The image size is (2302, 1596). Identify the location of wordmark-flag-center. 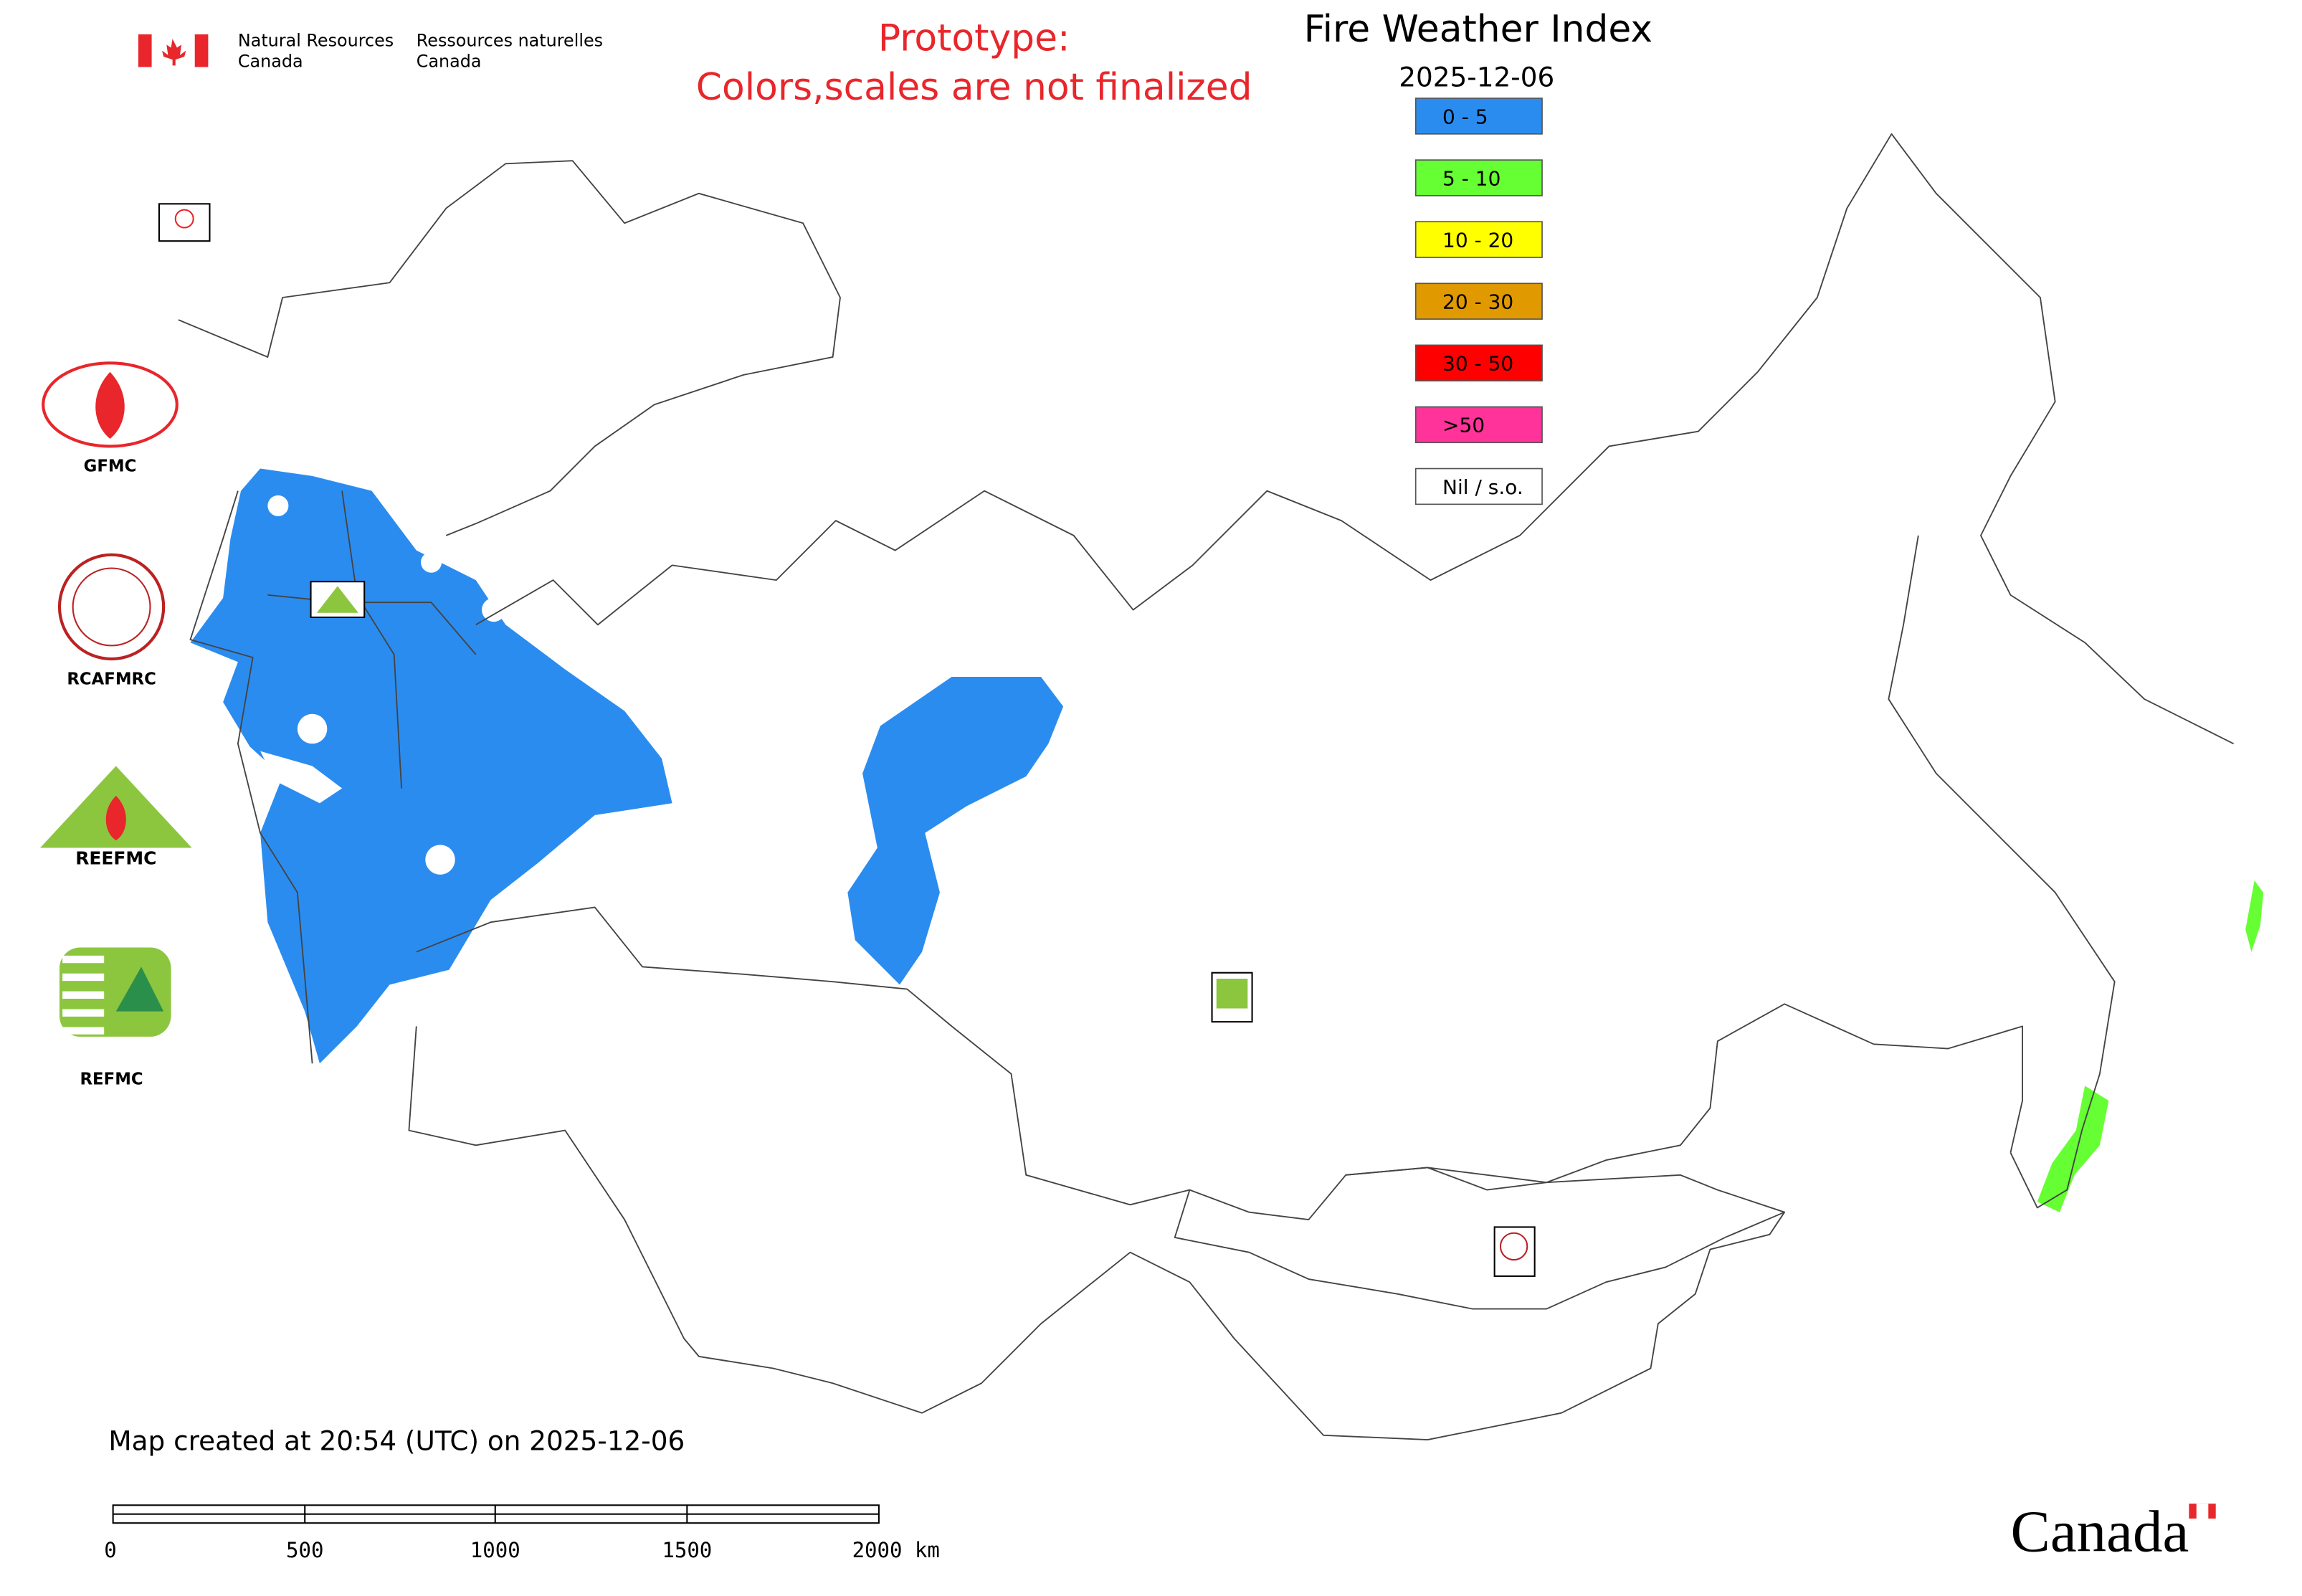
(2202, 1511).